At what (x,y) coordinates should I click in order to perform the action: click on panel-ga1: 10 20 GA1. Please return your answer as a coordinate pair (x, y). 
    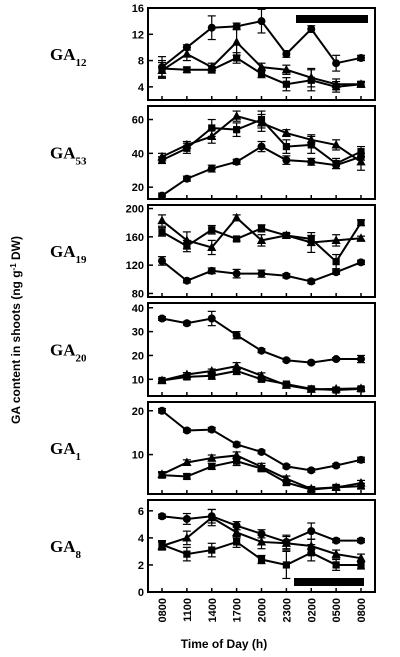
    Looking at the image, I should click on (213, 448).